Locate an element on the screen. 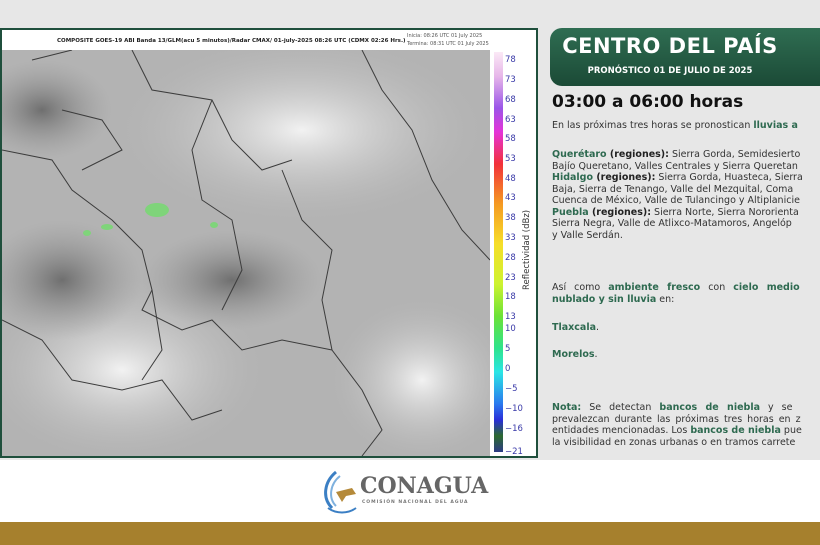 This screenshot has height=545, width=820. intro-highlight: lluvias a is located at coordinates (775, 125).